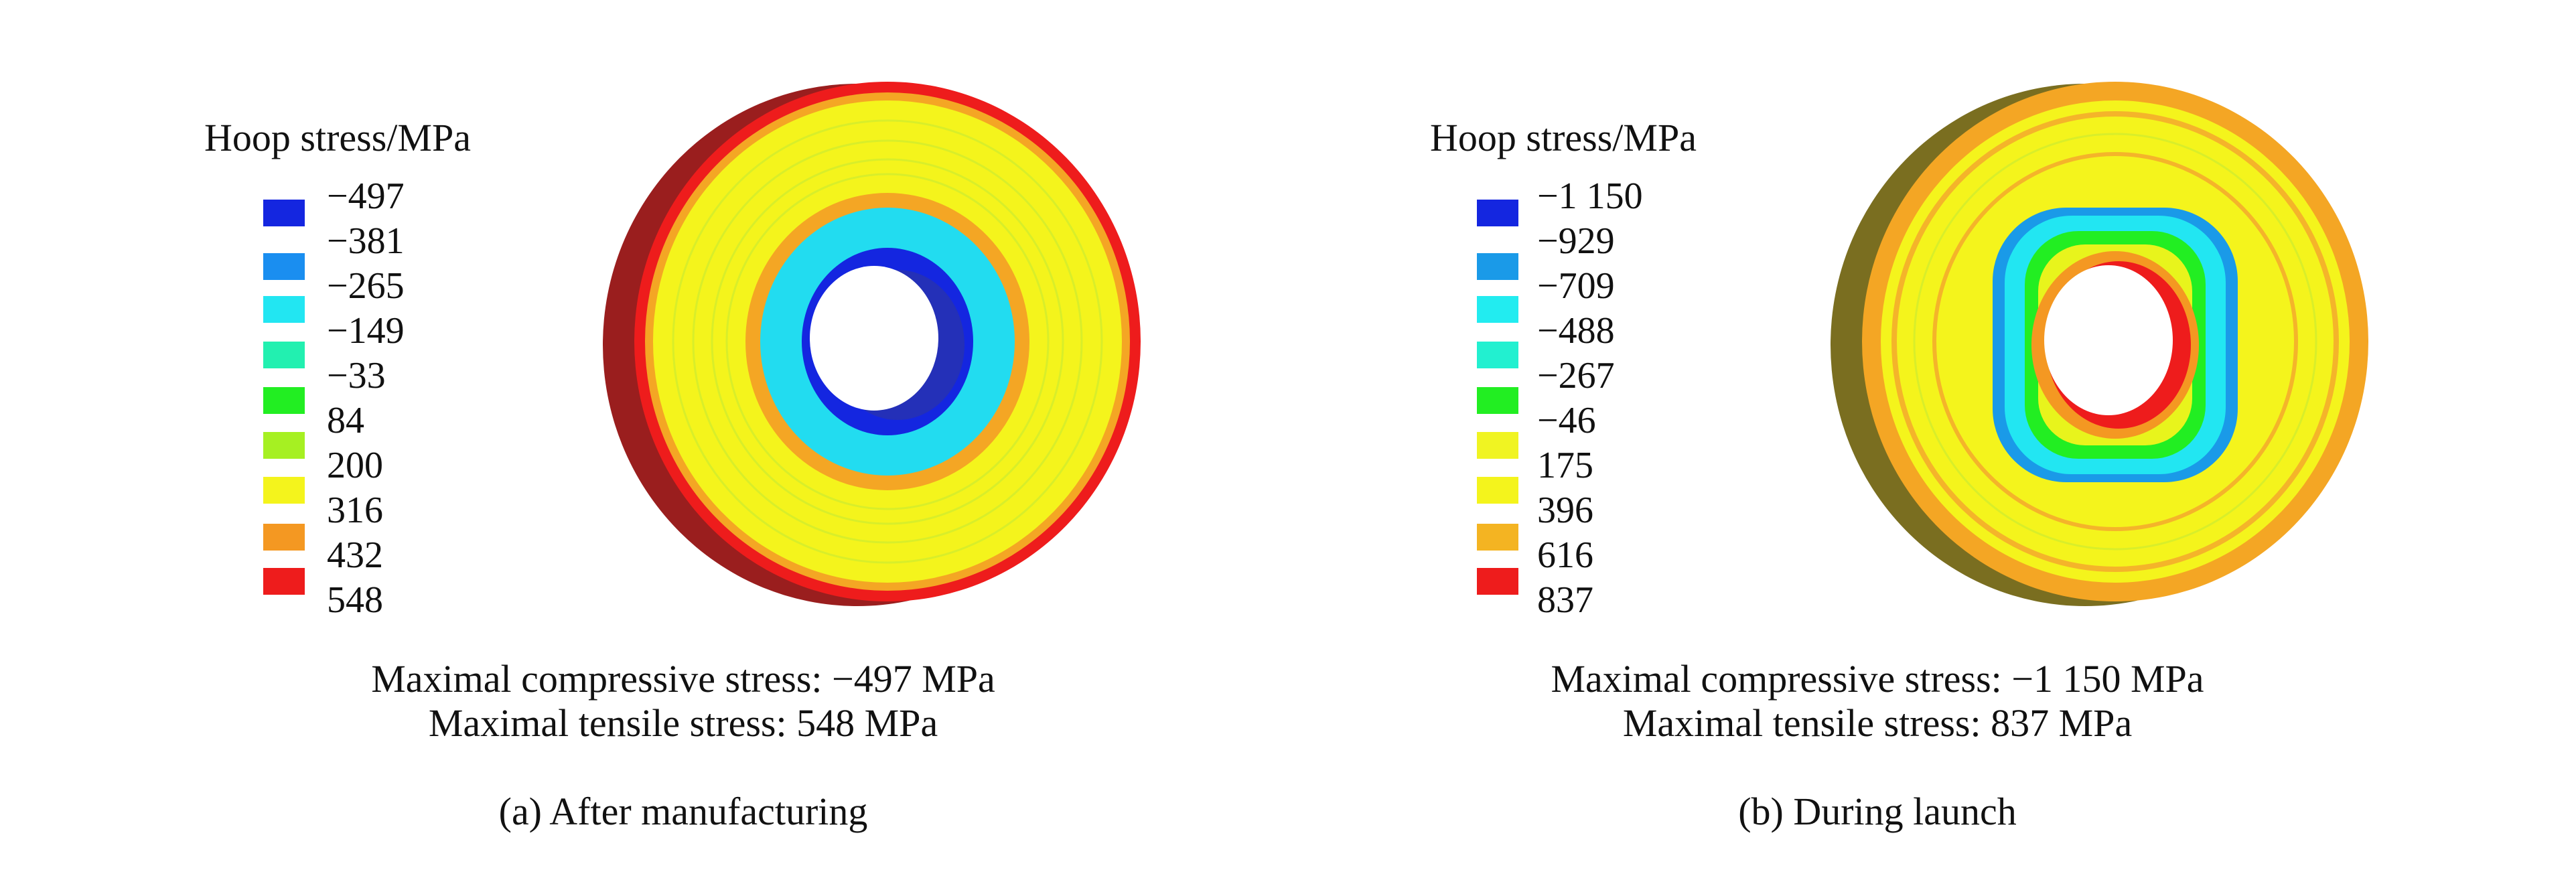  What do you see at coordinates (1565, 510) in the screenshot?
I see `legend-tick: 396` at bounding box center [1565, 510].